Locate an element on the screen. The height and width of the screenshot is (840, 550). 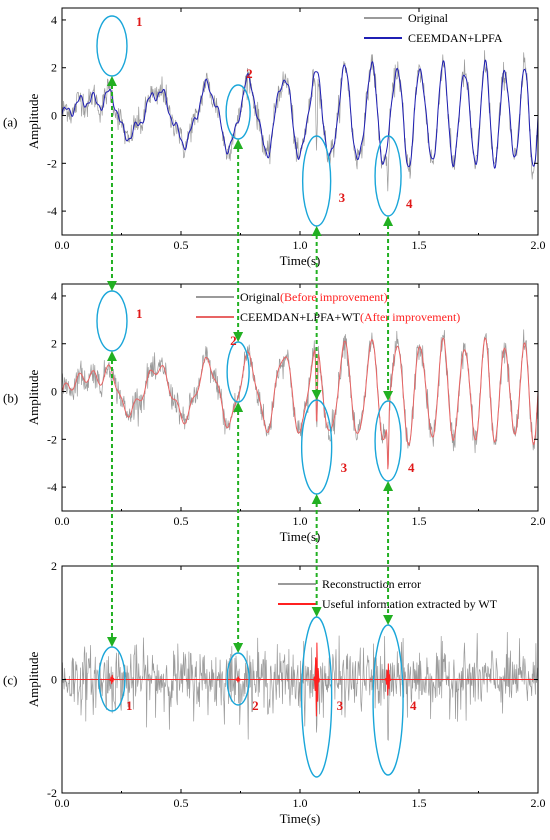
panel-a-series is located at coordinates (300, 121).